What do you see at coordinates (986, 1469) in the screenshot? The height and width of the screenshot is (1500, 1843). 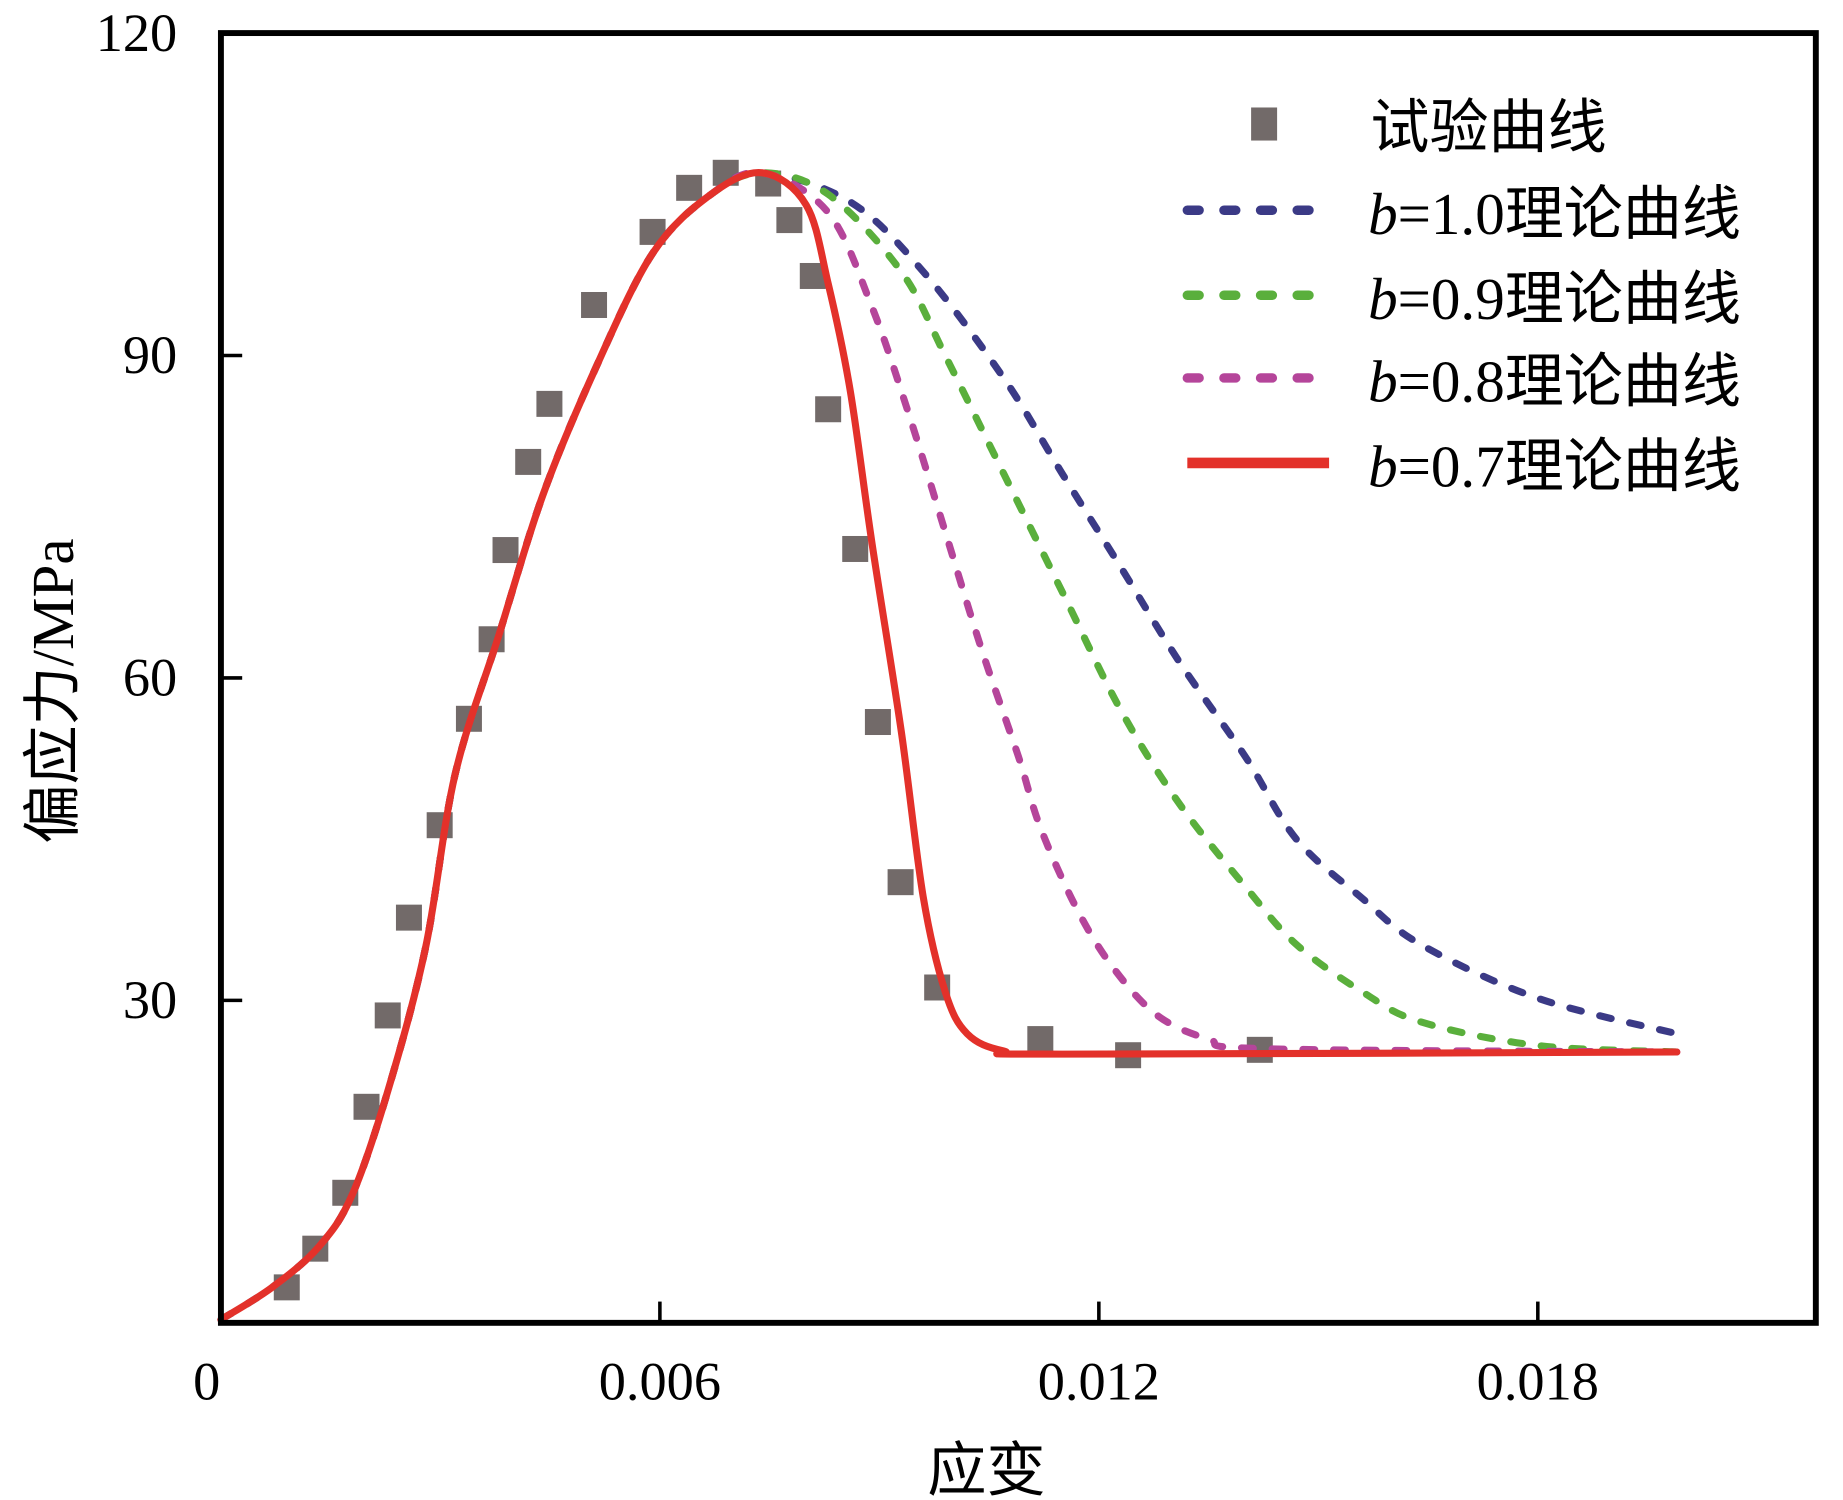 I see `x-axis-label: 应变` at bounding box center [986, 1469].